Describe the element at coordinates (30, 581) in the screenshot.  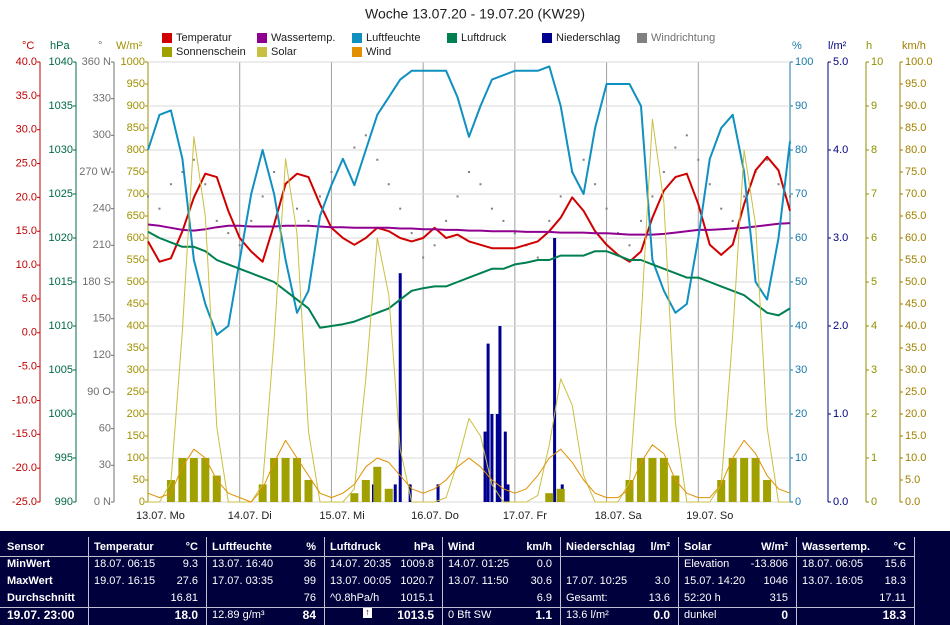
I see `row-label: MaxWert` at that location.